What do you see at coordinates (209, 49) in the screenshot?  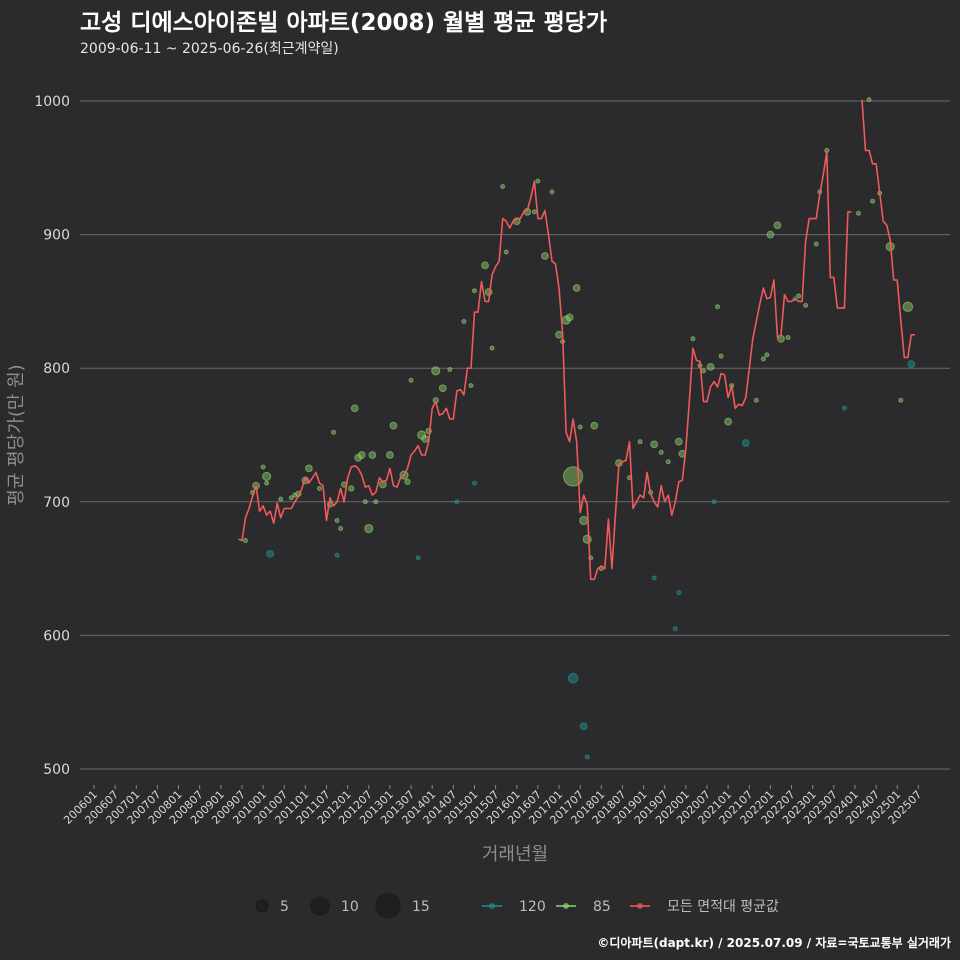 I see `chart-subtitle: 2009-06-11 ~ 2025-06-26(최근계약일)` at bounding box center [209, 49].